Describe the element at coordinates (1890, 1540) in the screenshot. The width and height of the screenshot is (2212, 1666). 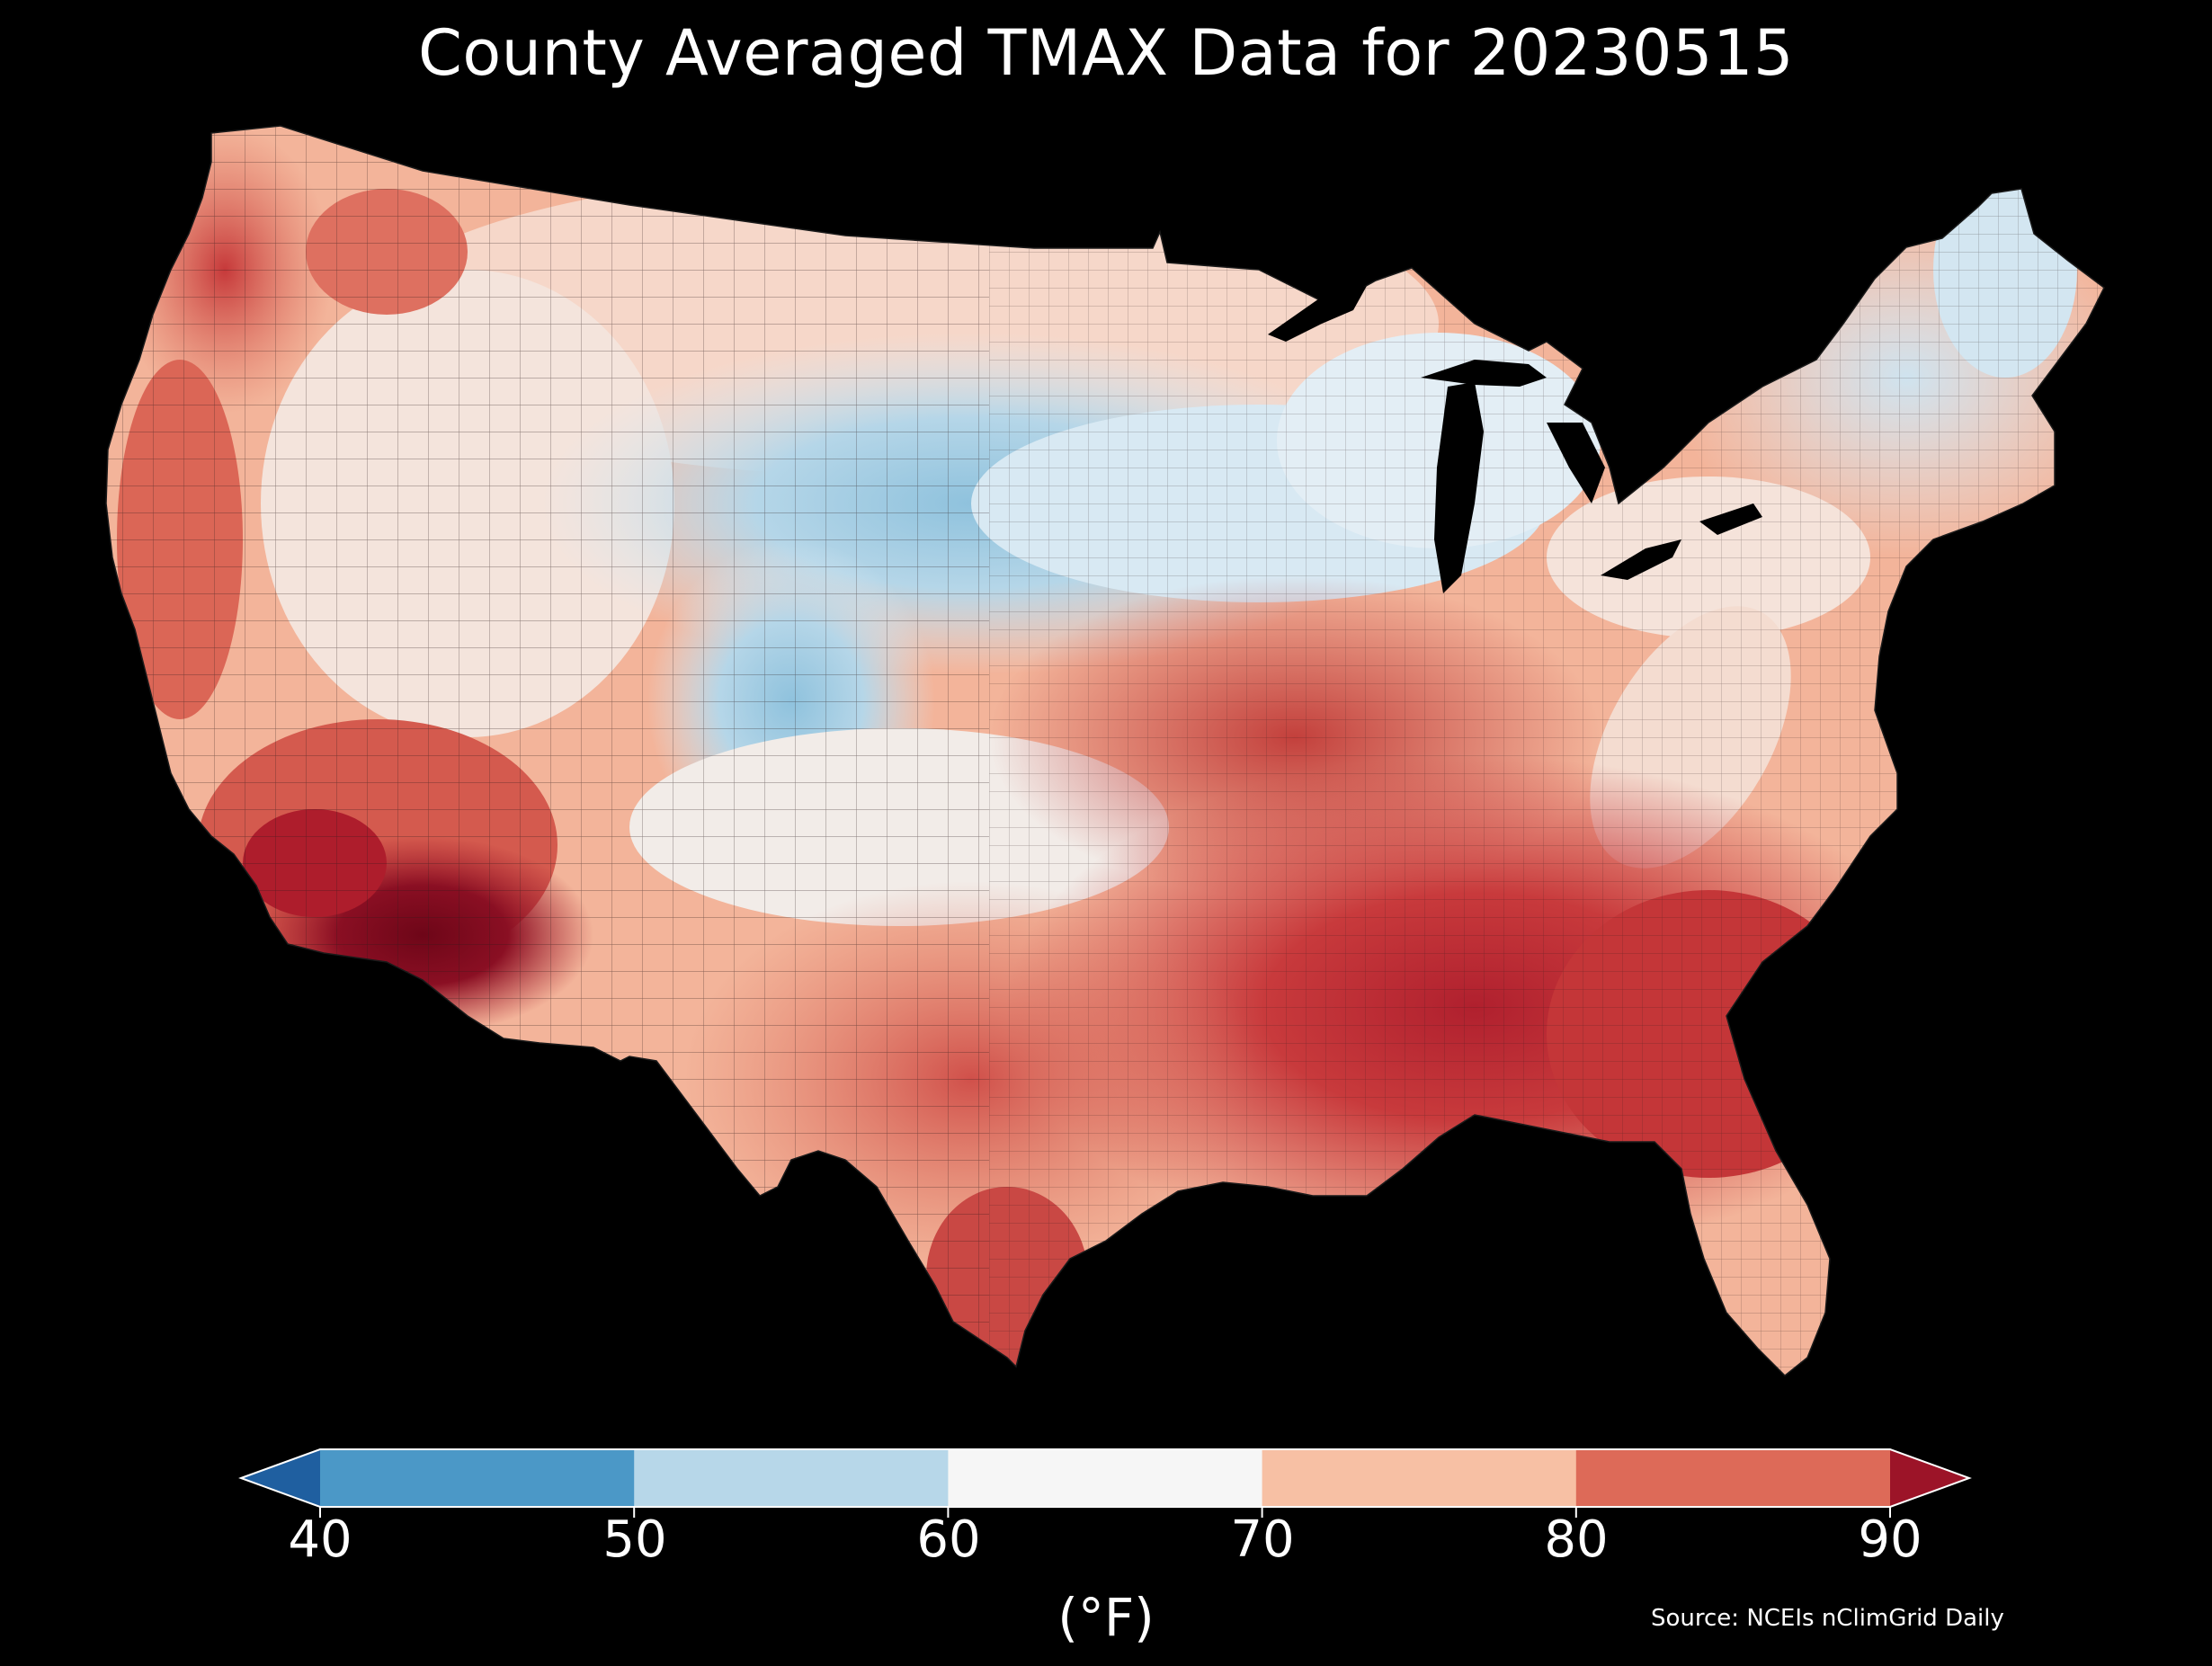
I see `colorbar-tick-90: 90` at that location.